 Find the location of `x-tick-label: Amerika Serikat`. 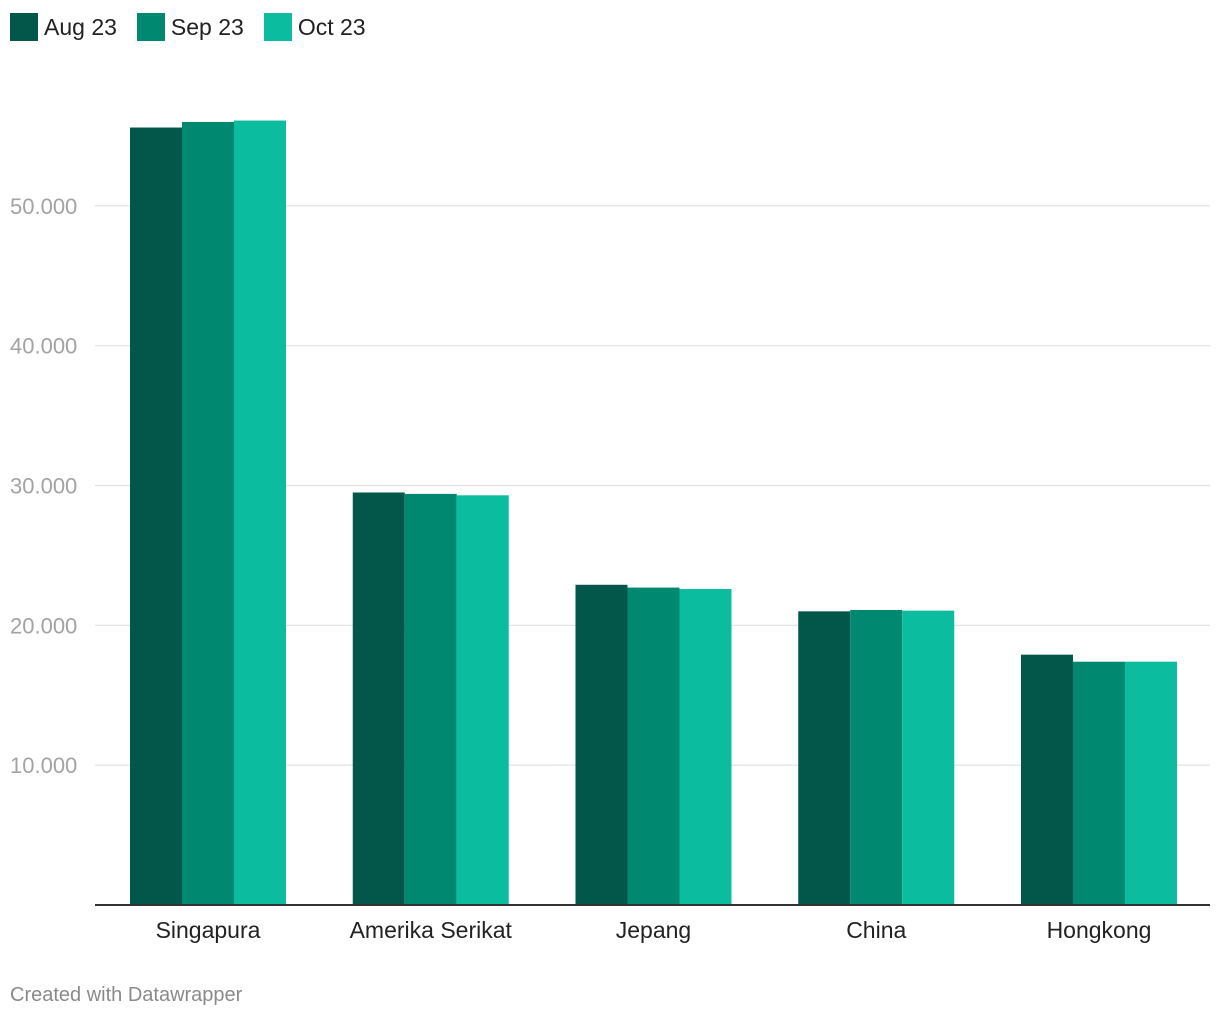

x-tick-label: Amerika Serikat is located at coordinates (431, 930).